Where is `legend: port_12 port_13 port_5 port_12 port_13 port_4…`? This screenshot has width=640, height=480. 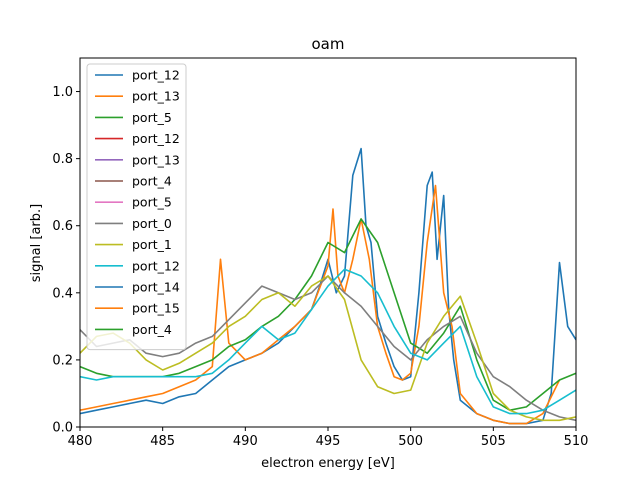
legend: port_12 port_13 port_5 port_12 port_13 port_4… is located at coordinates (136, 207).